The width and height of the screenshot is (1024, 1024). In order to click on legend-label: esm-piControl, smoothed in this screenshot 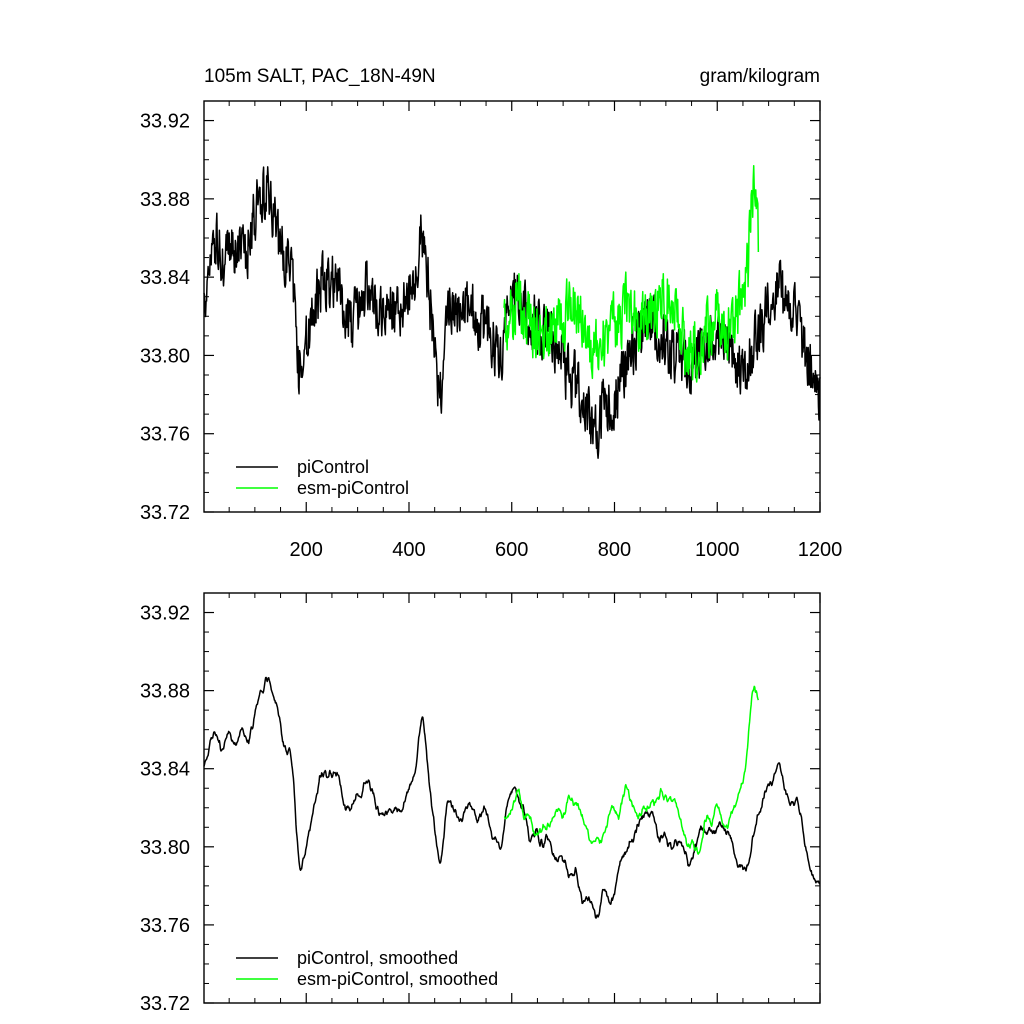, I will do `click(397, 979)`.